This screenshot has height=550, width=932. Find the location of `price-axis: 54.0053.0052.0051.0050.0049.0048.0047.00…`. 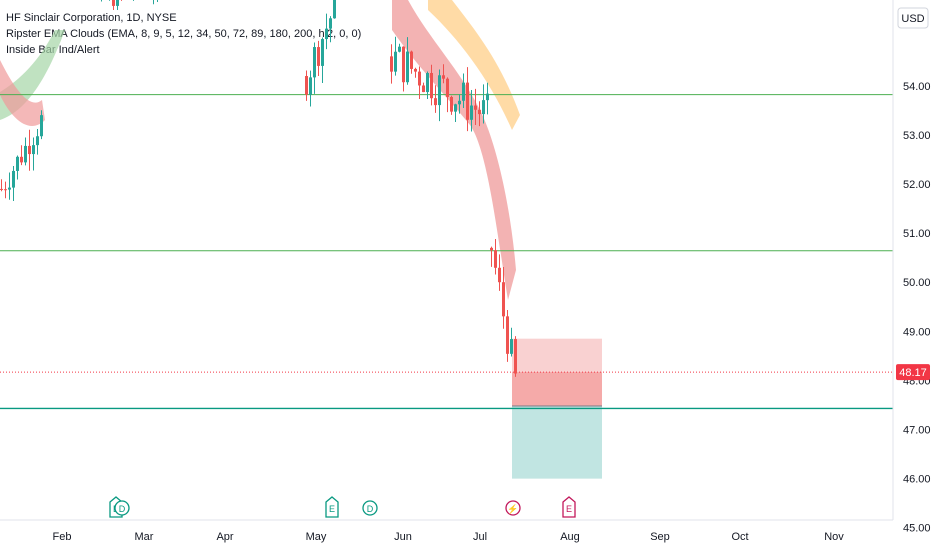

price-axis: 54.0053.0052.0051.0050.0049.0048.0047.00… is located at coordinates (917, 308).